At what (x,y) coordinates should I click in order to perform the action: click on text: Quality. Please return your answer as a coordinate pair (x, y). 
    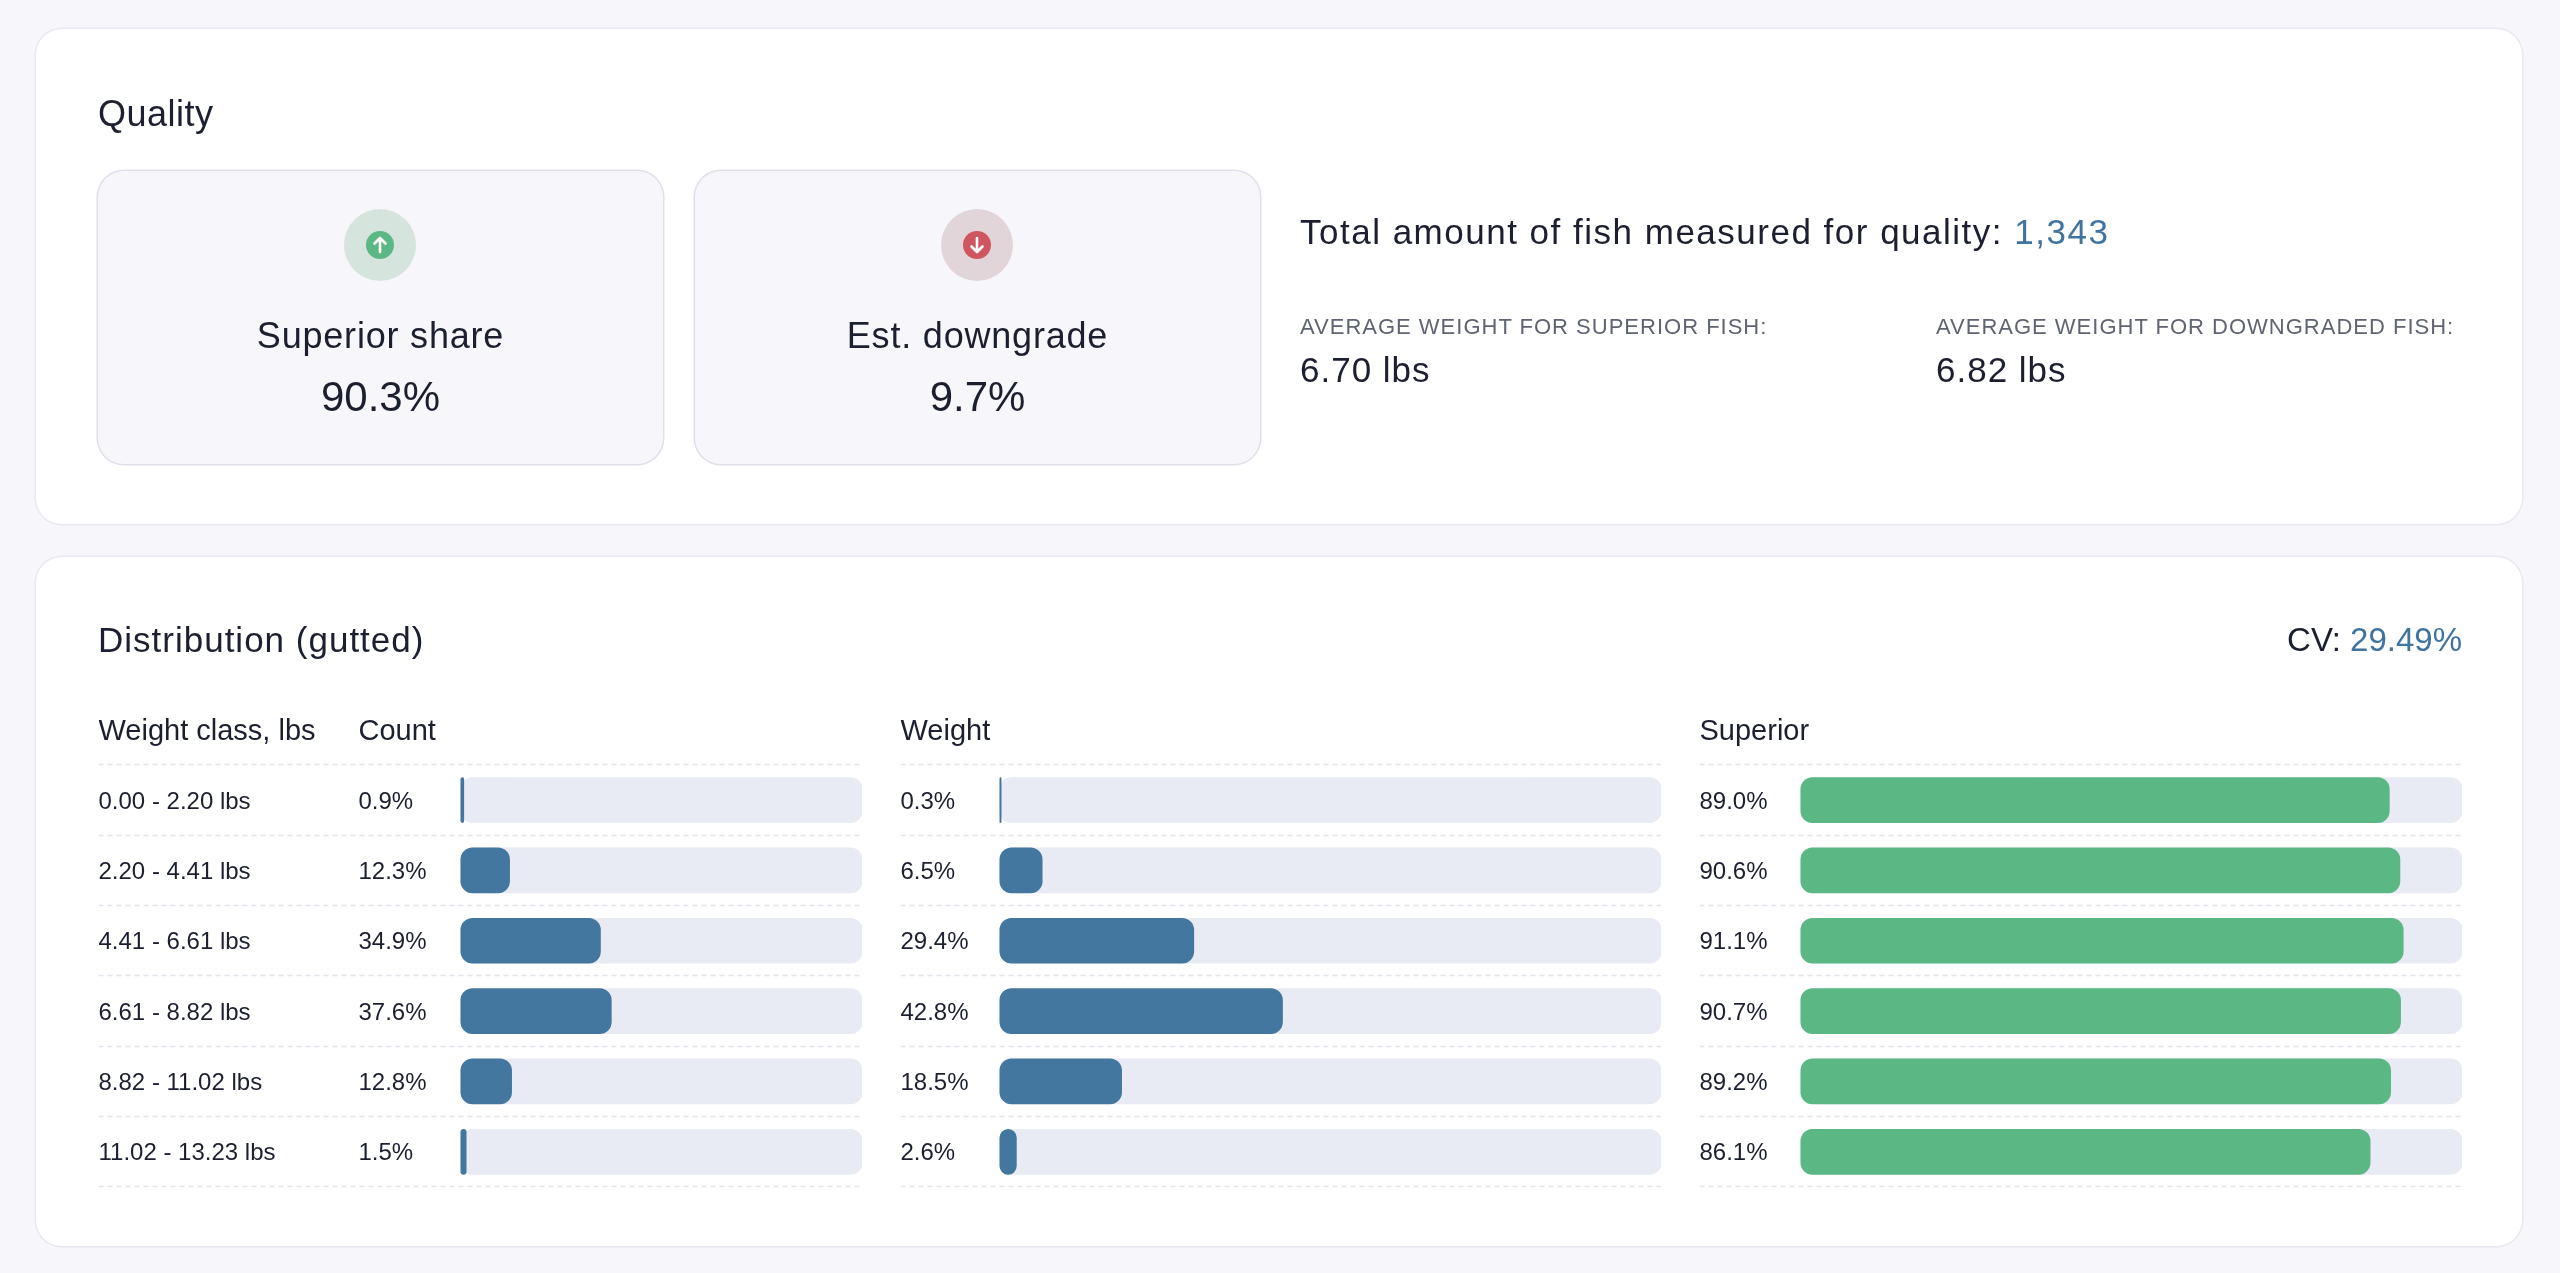
    Looking at the image, I should click on (156, 114).